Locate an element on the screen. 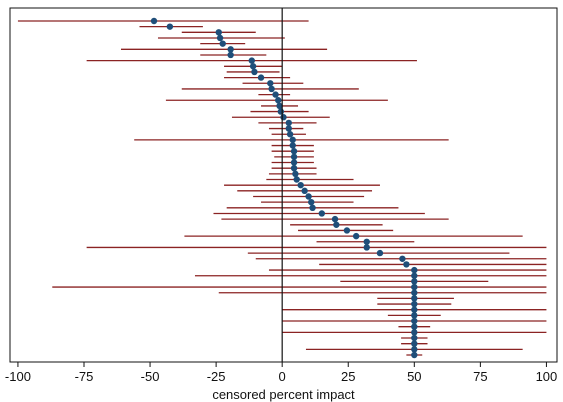  x-tick-label: 50 is located at coordinates (414, 376).